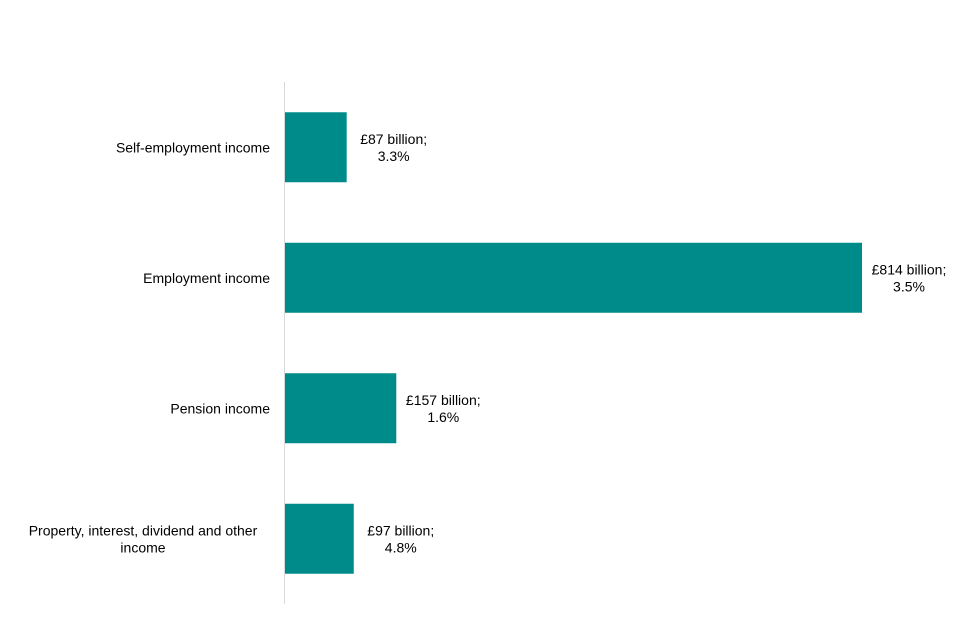 The height and width of the screenshot is (640, 960). I want to click on category-label: Self-employment income, so click(193, 147).